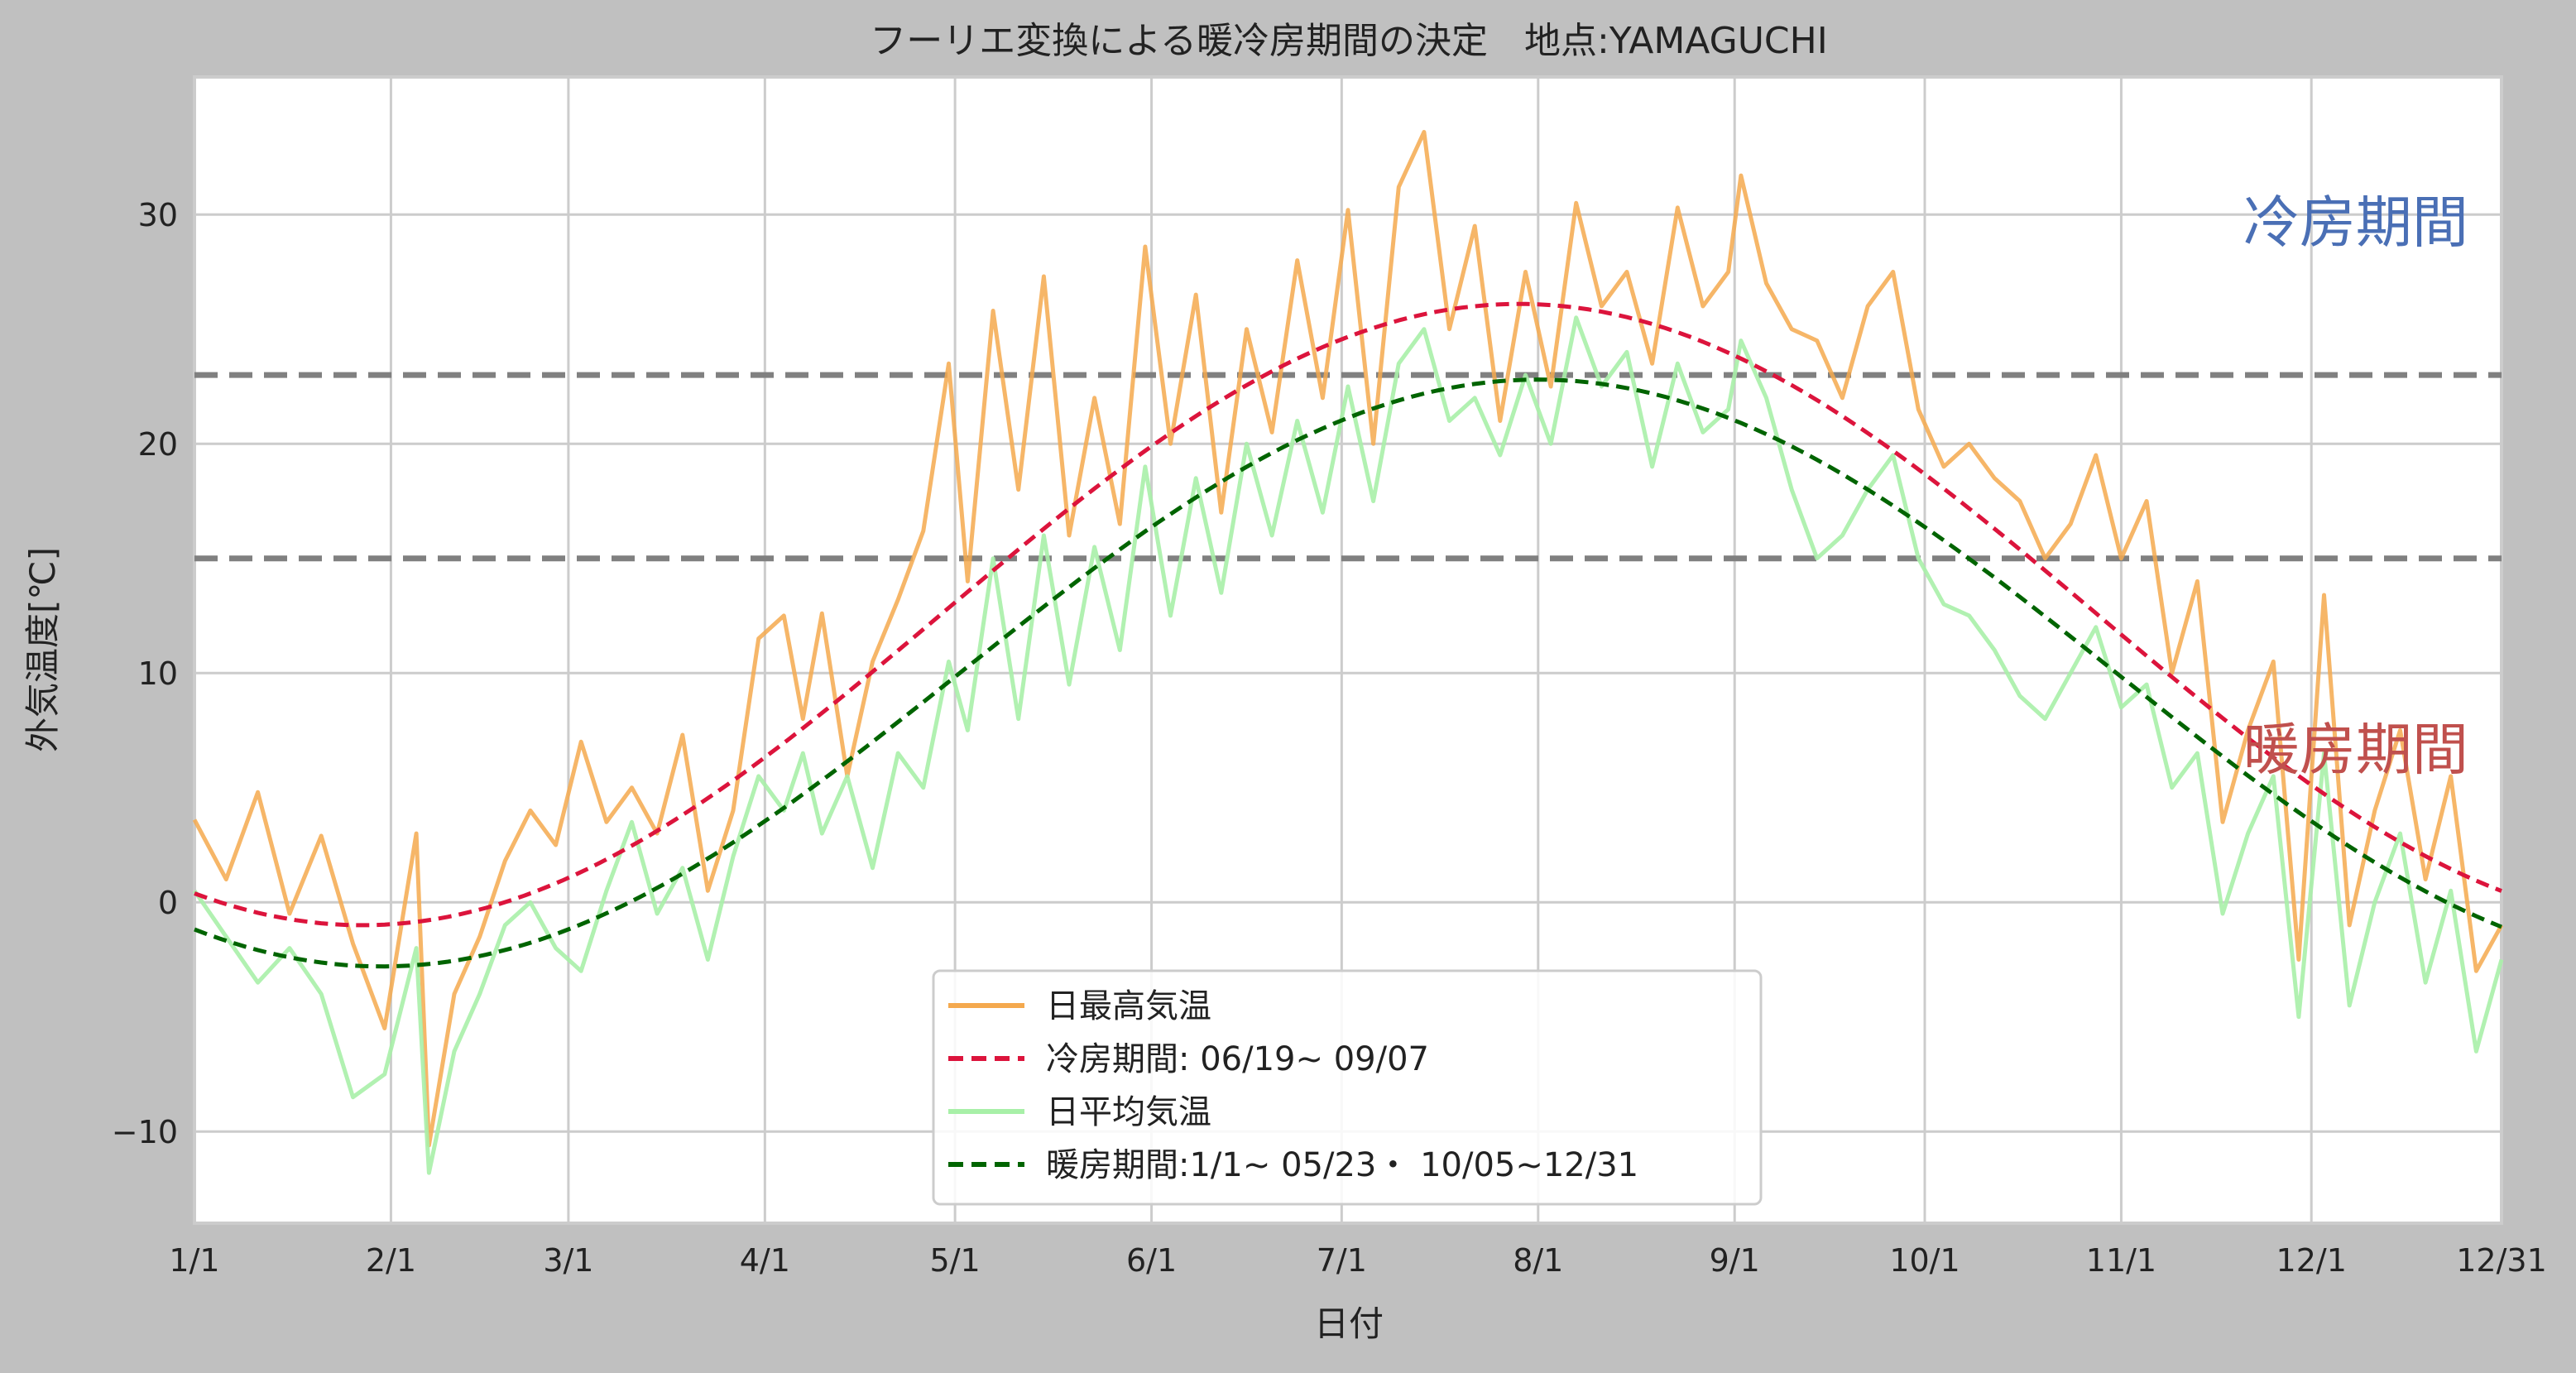  Describe the element at coordinates (2355, 751) in the screenshot. I see `annotation-label: 暖房期間` at that location.